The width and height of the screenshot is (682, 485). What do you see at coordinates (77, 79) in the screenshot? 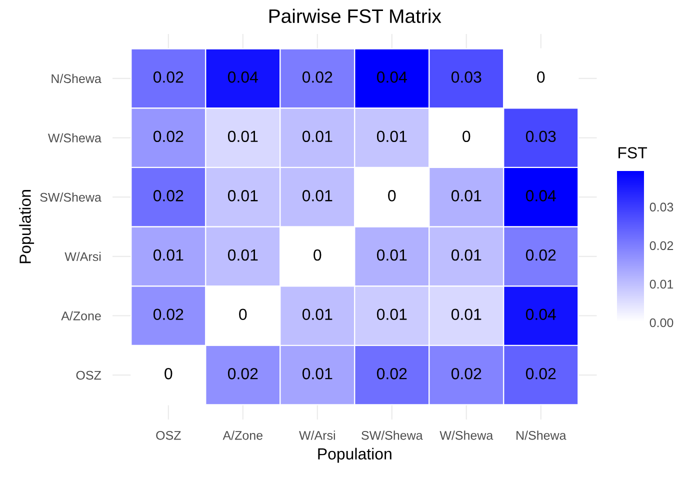
I see `y-tick-label: N/Shewa` at bounding box center [77, 79].